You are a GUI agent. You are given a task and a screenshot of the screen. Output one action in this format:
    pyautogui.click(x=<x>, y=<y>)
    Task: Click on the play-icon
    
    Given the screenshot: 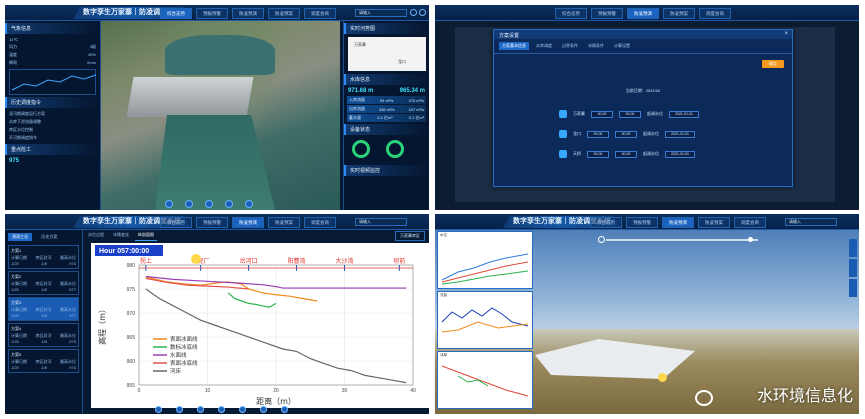 What is the action you would take?
    pyautogui.click(x=601, y=239)
    